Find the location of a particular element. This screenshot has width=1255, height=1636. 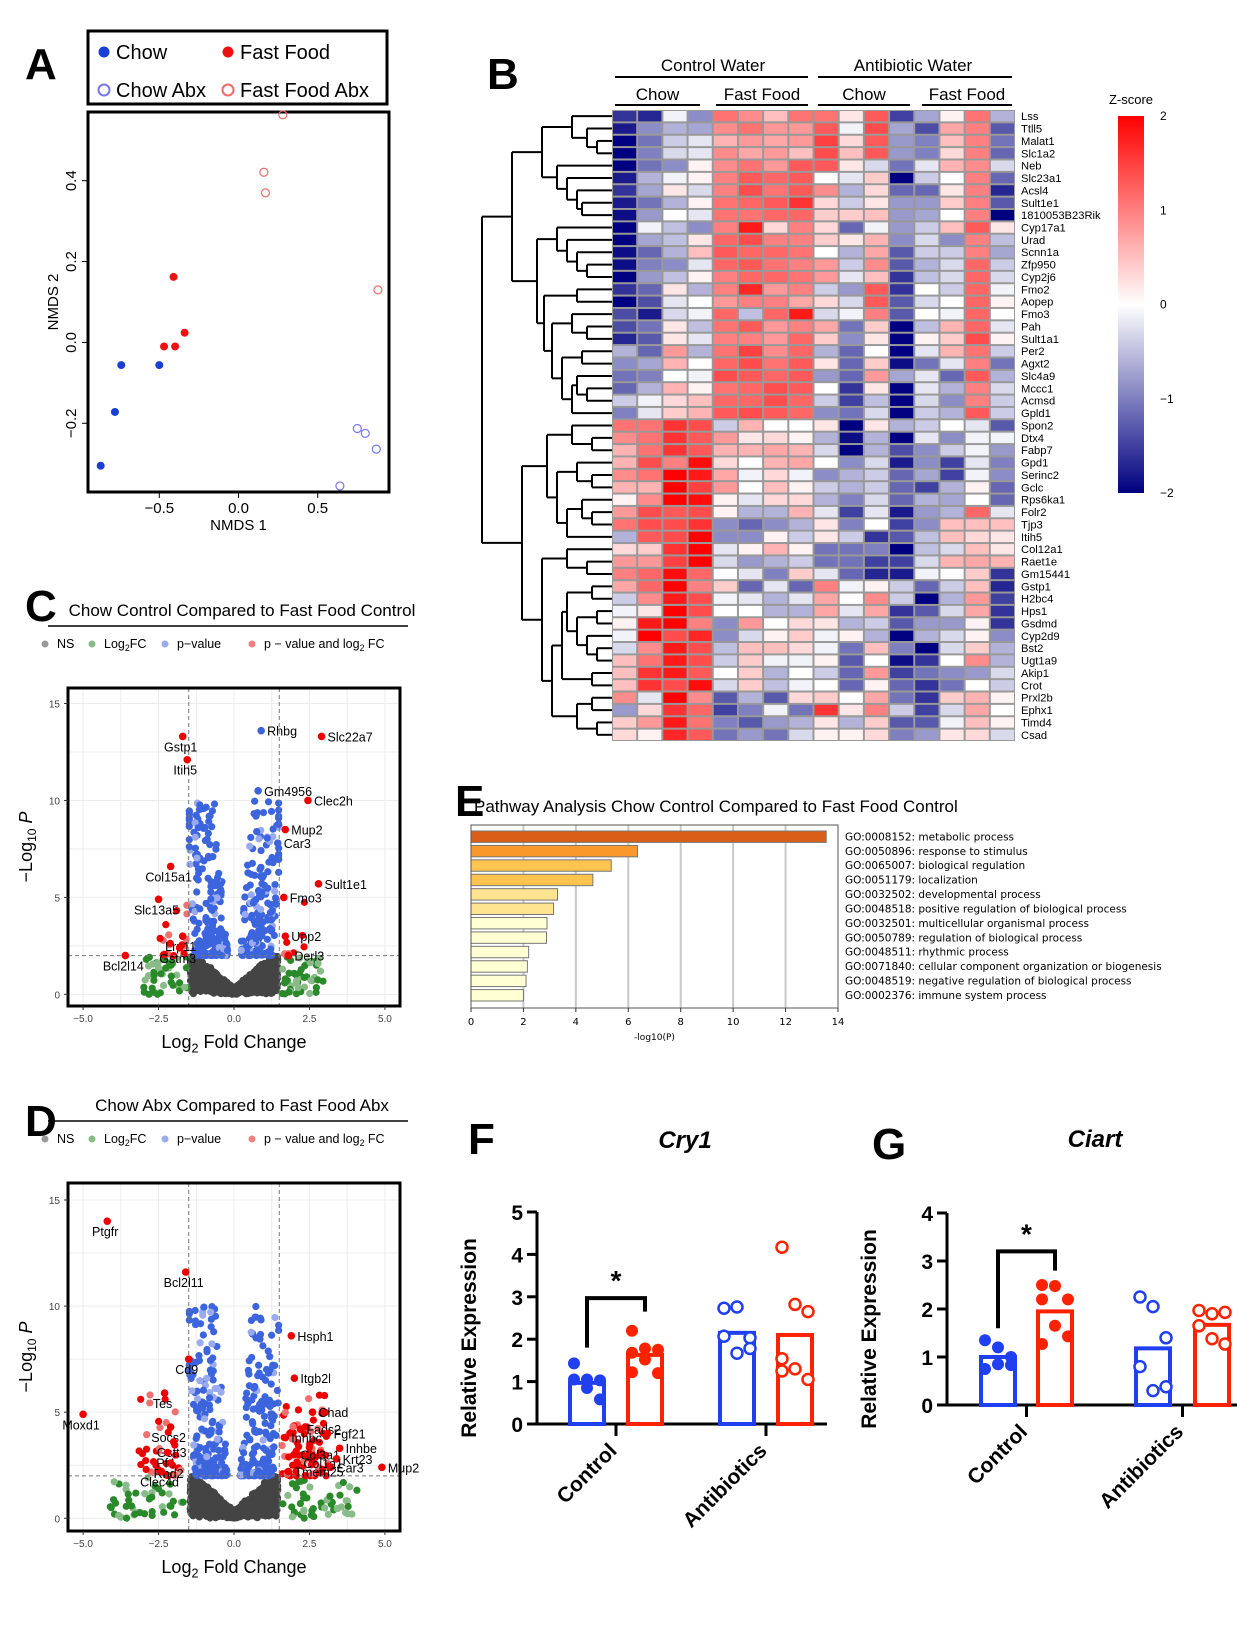

point-pvalue-and-log2fc is located at coordinates (304, 902).